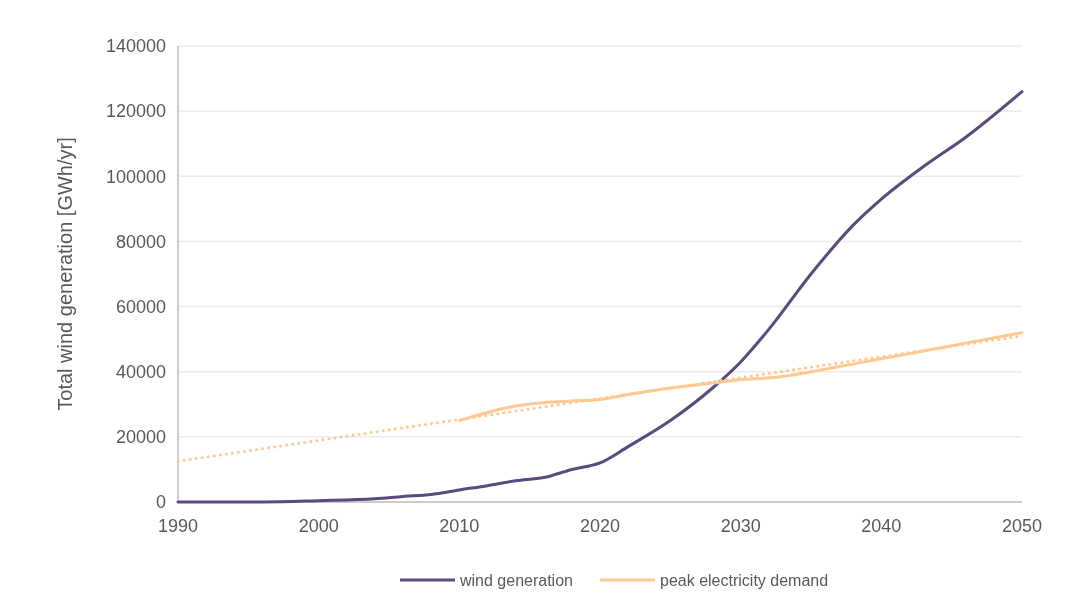 The image size is (1083, 615). Describe the element at coordinates (135, 176) in the screenshot. I see `y-tick-label: 100000` at that location.